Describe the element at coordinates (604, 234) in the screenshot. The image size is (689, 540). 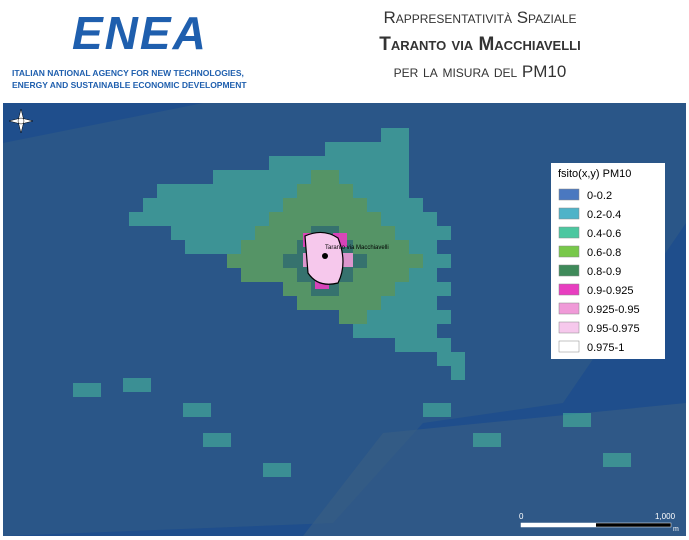
I see `legend-label: 0.4-0.6` at that location.